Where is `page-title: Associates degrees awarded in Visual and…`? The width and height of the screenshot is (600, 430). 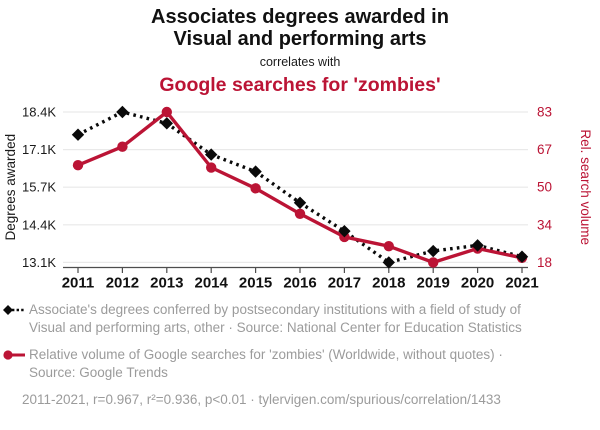
page-title: Associates degrees awarded in Visual and… is located at coordinates (300, 28).